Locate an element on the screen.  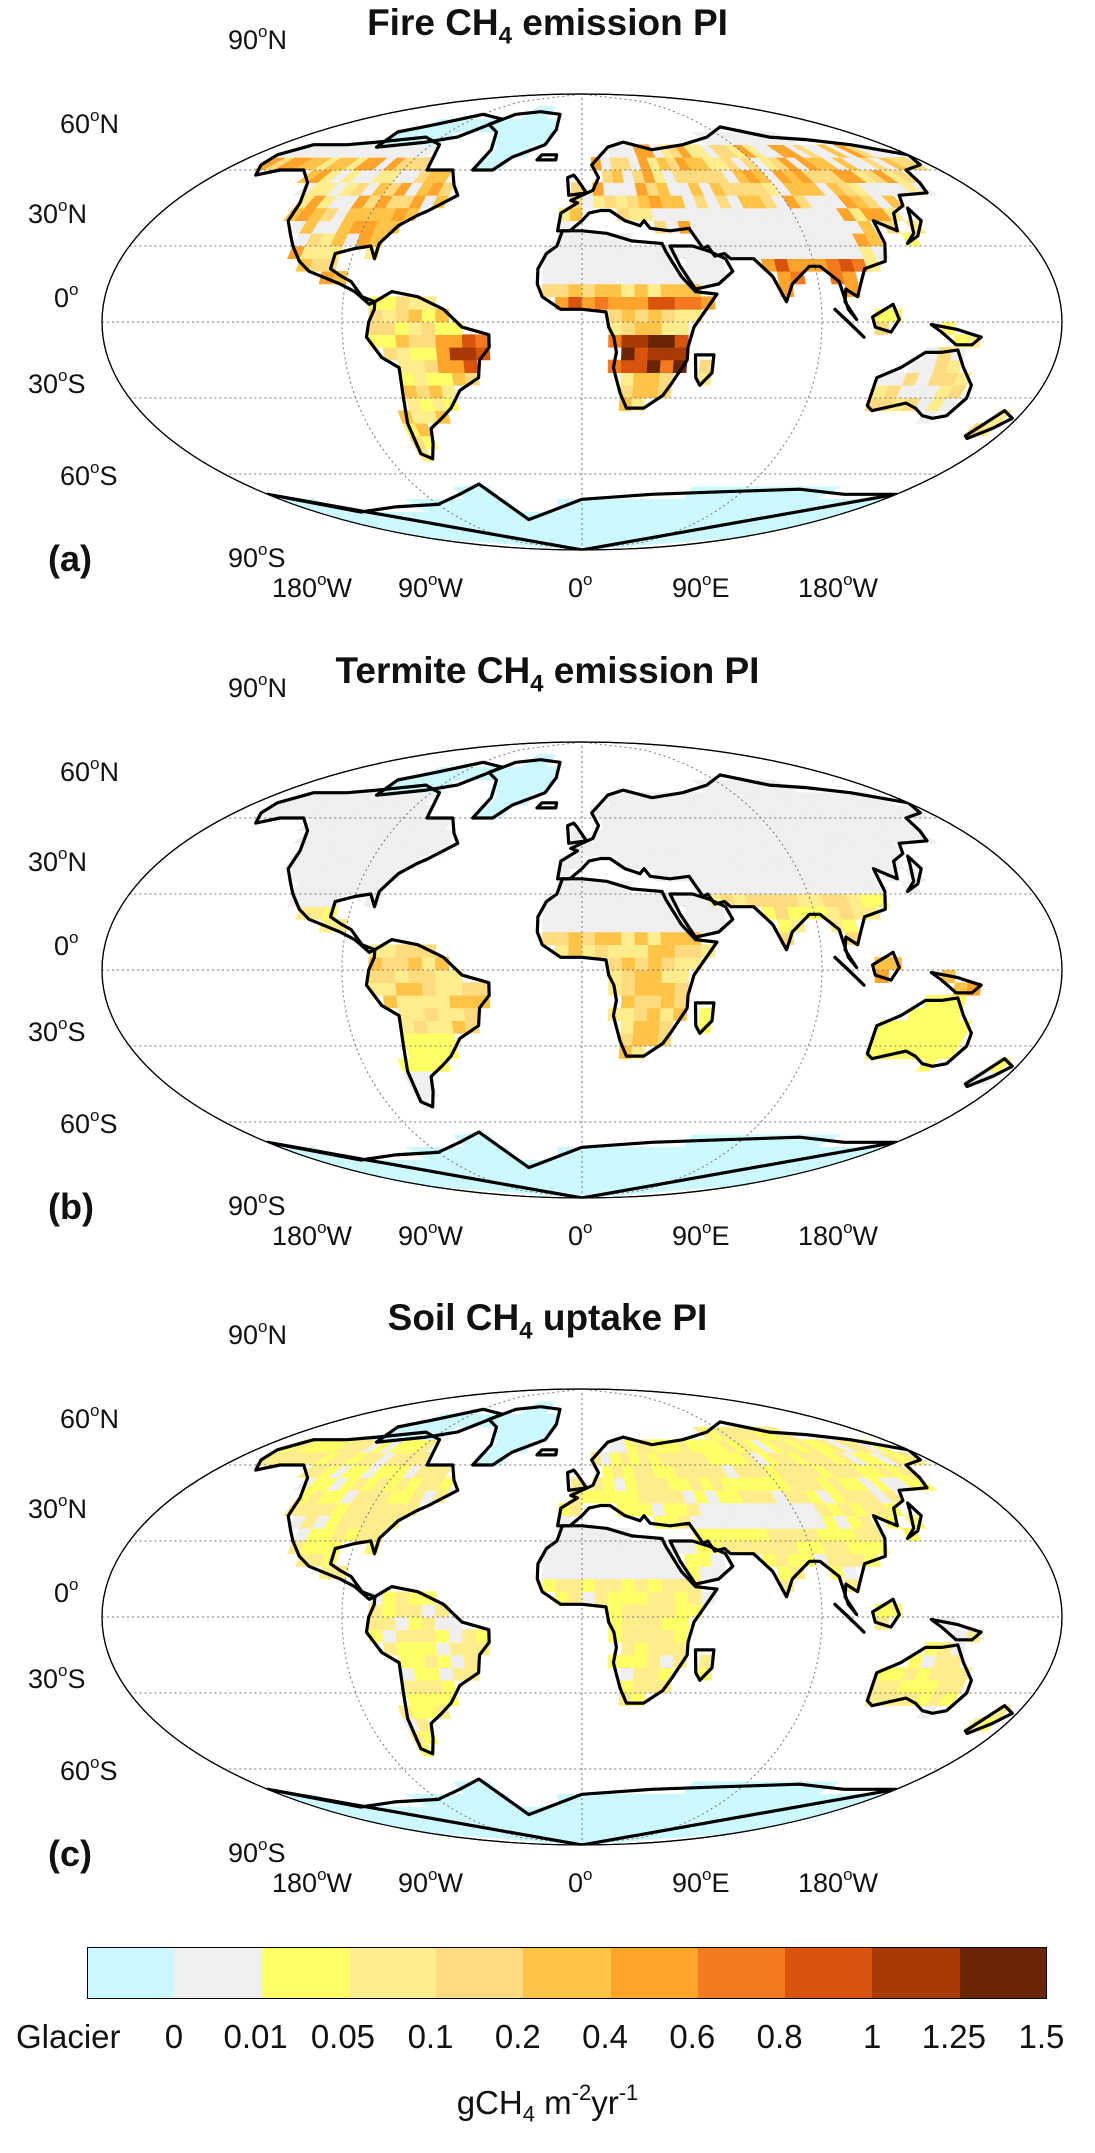
colorbar-tick-label: 0.8 is located at coordinates (779, 2036).